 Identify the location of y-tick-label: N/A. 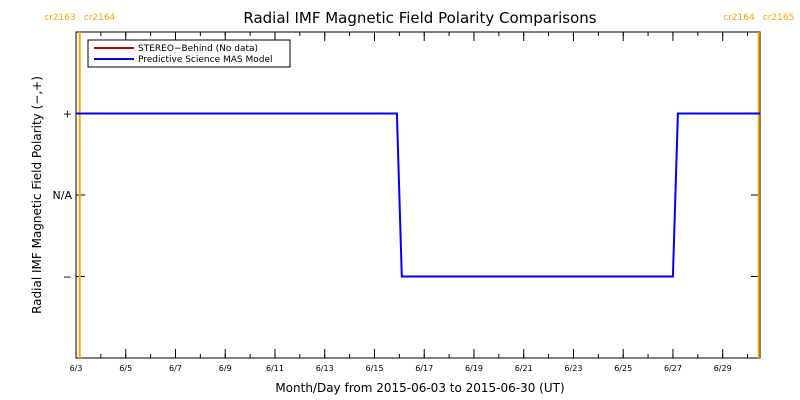
(63, 195).